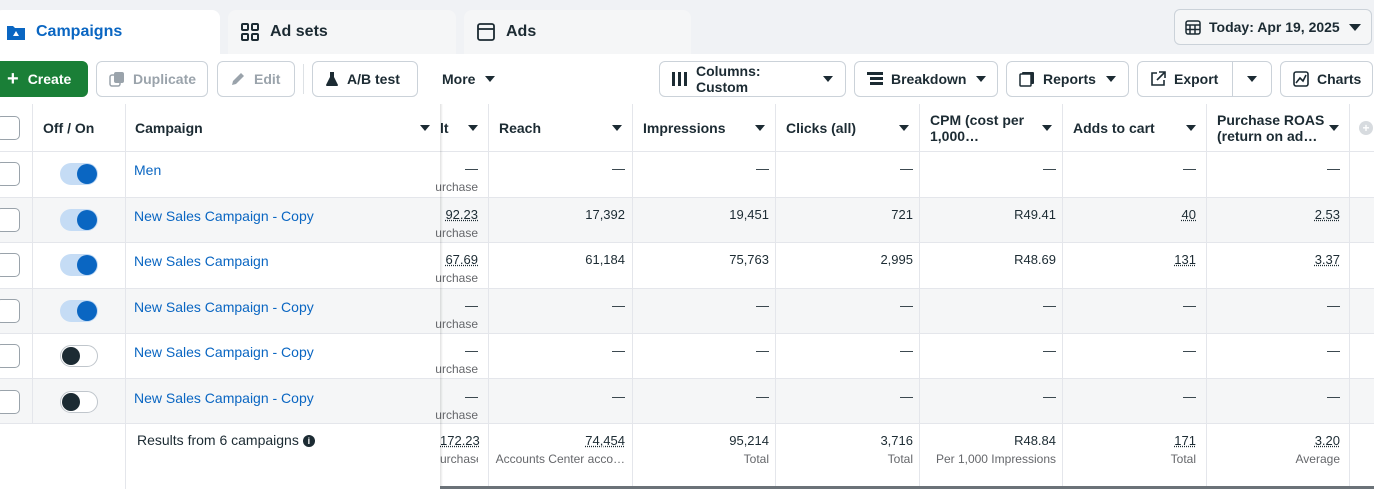  I want to click on tab-campaigns: Campaigns, so click(110, 32).